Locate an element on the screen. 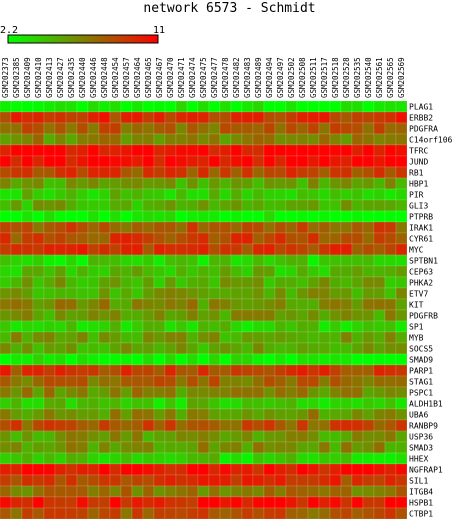 This screenshot has width=459, height=519. column-label: GSM202482 is located at coordinates (236, 77).